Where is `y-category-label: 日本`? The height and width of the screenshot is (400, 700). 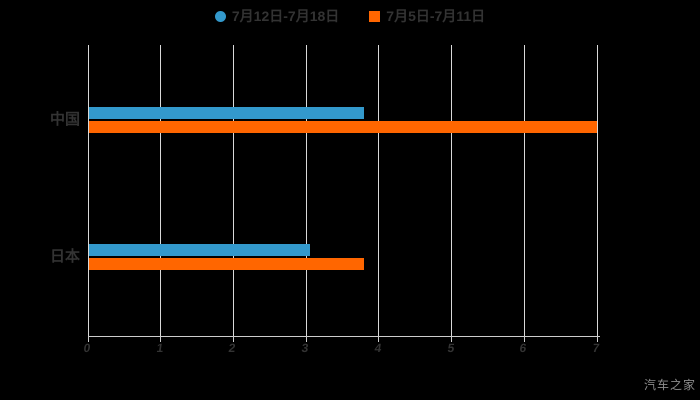
y-category-label: 日本 is located at coordinates (64, 256).